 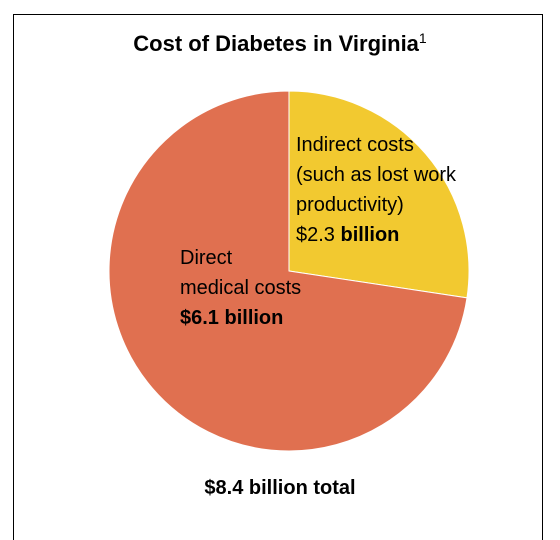 I want to click on indirect-label-line-2: (such as lost work, so click(x=376, y=175).